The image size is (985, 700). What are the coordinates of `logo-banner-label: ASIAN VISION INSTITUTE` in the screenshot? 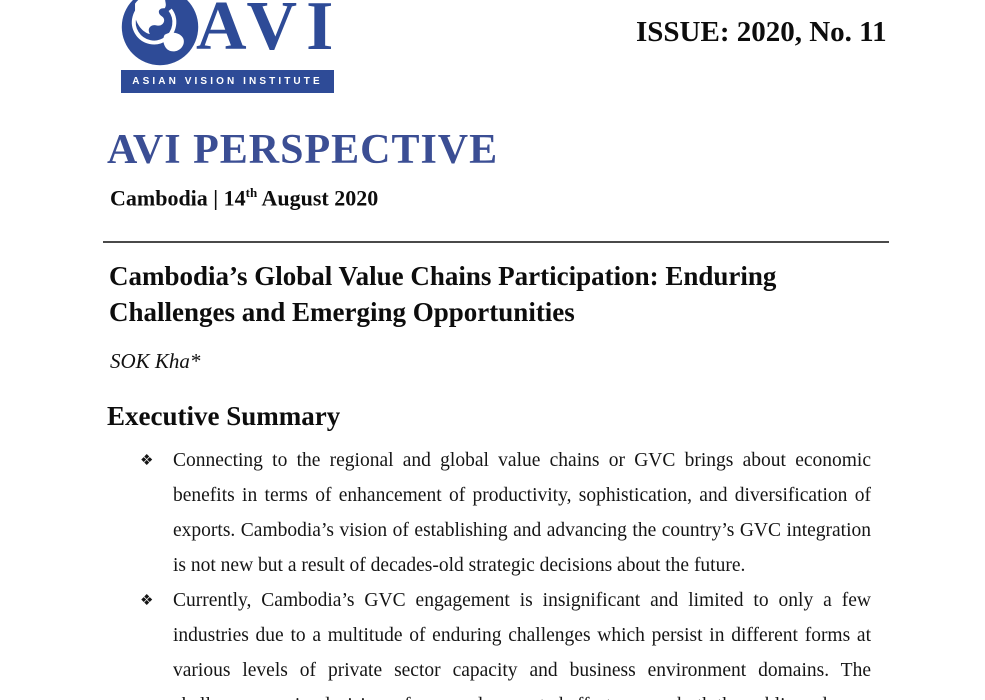 It's located at (227, 81).